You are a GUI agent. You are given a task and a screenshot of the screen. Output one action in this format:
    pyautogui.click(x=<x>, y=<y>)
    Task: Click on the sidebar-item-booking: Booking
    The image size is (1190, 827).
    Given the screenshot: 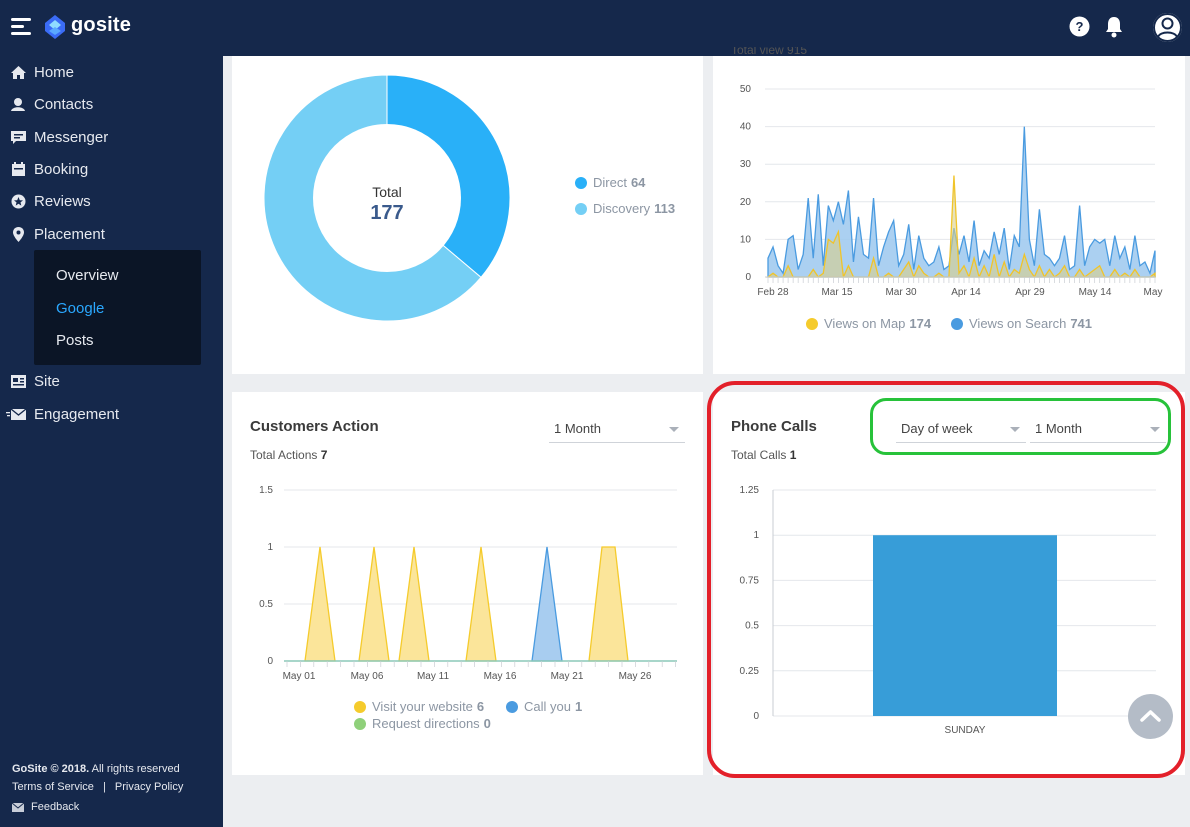 What is the action you would take?
    pyautogui.click(x=49, y=169)
    